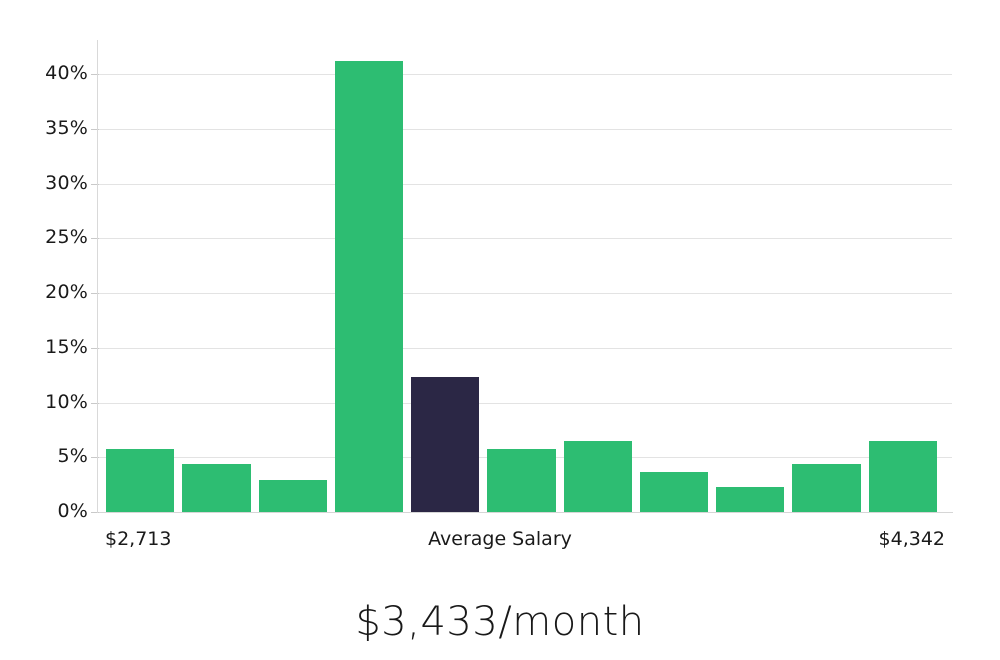 This screenshot has height=660, width=1000. What do you see at coordinates (66, 127) in the screenshot?
I see `y-axis-tick-label: 35%` at bounding box center [66, 127].